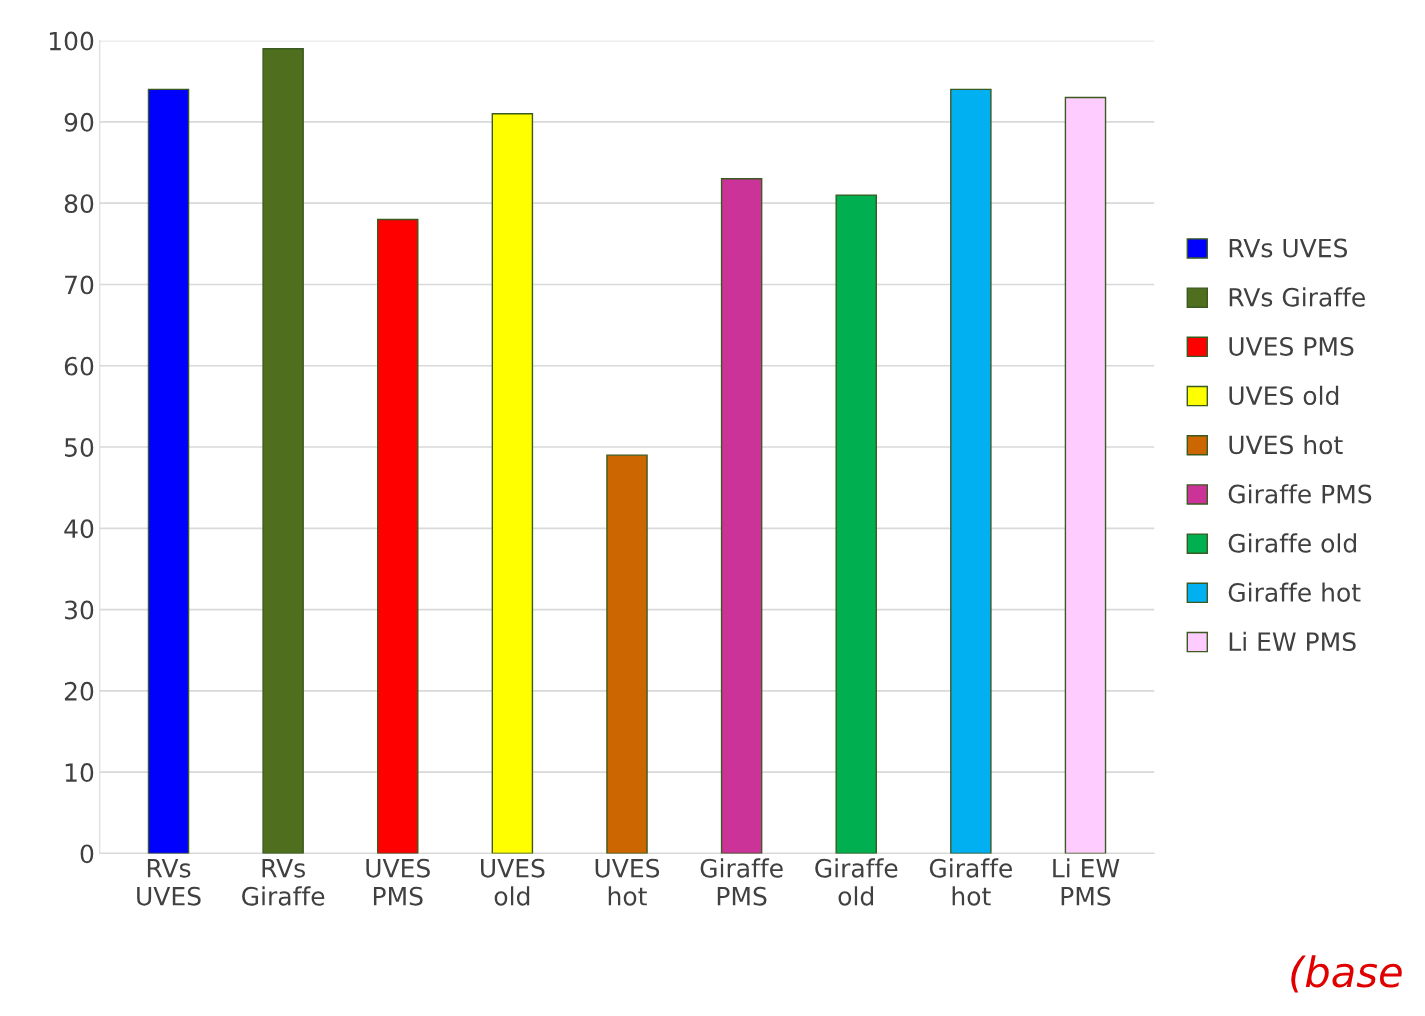 Image resolution: width=1425 pixels, height=1016 pixels. Describe the element at coordinates (1346, 974) in the screenshot. I see `text: (base` at that location.